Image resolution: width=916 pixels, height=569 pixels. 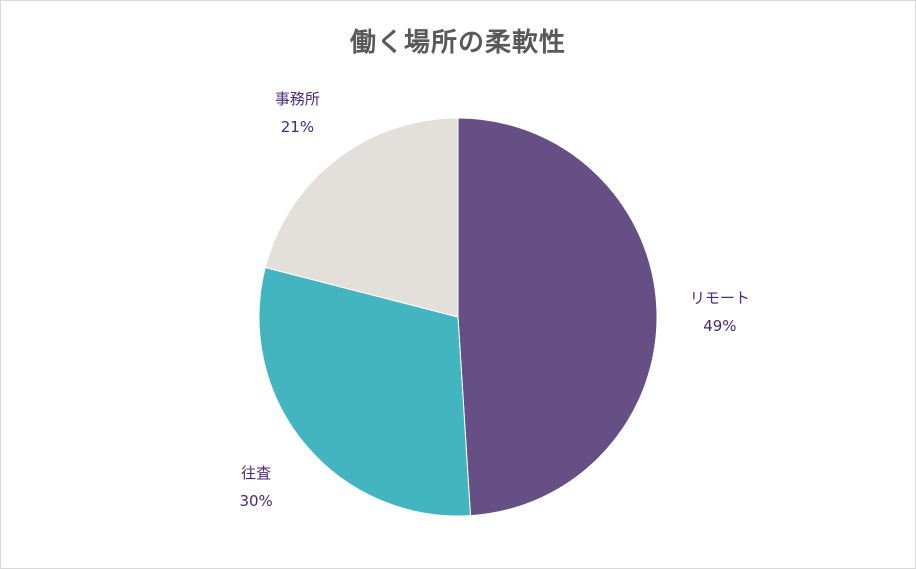 I want to click on slice-value-label: 49%, so click(x=719, y=326).